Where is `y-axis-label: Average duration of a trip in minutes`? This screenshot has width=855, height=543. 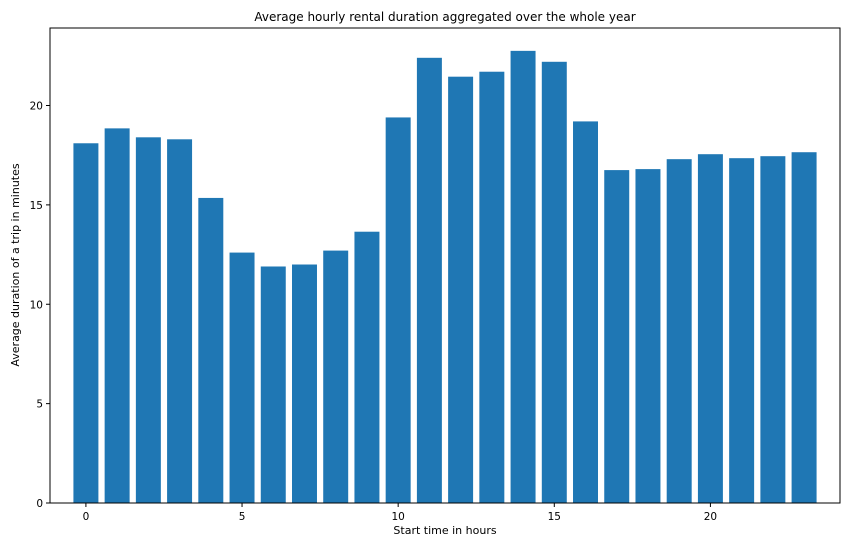 y-axis-label: Average duration of a trip in minutes is located at coordinates (15, 264).